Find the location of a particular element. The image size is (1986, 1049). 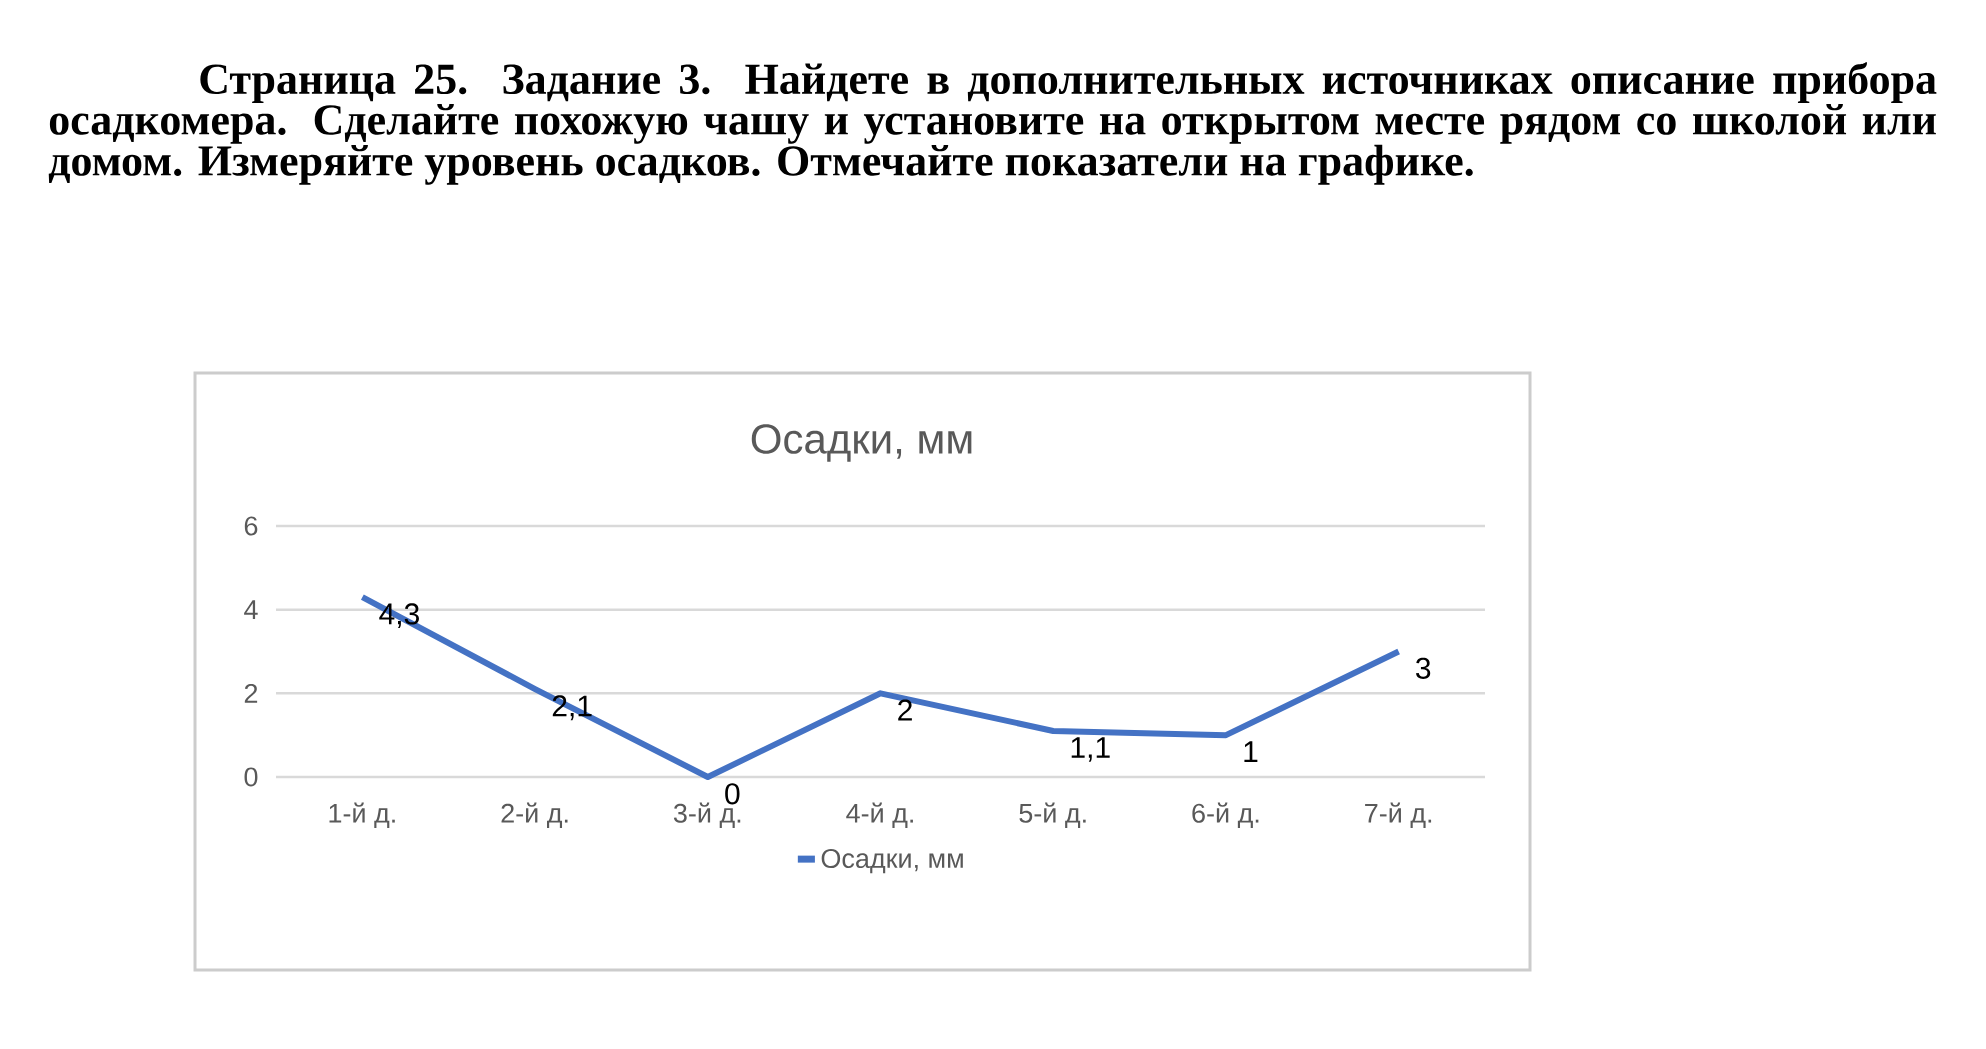

text: Страница 25. Задание 3. Найдете в дополнительных источниках описание прибора осадкомера. Сделайте похожую чашу и установите на открытом месте рядом со школой или домом. Измеряйте уровень осадков. Отмечайте показатели на графике. is located at coordinates (992, 123).